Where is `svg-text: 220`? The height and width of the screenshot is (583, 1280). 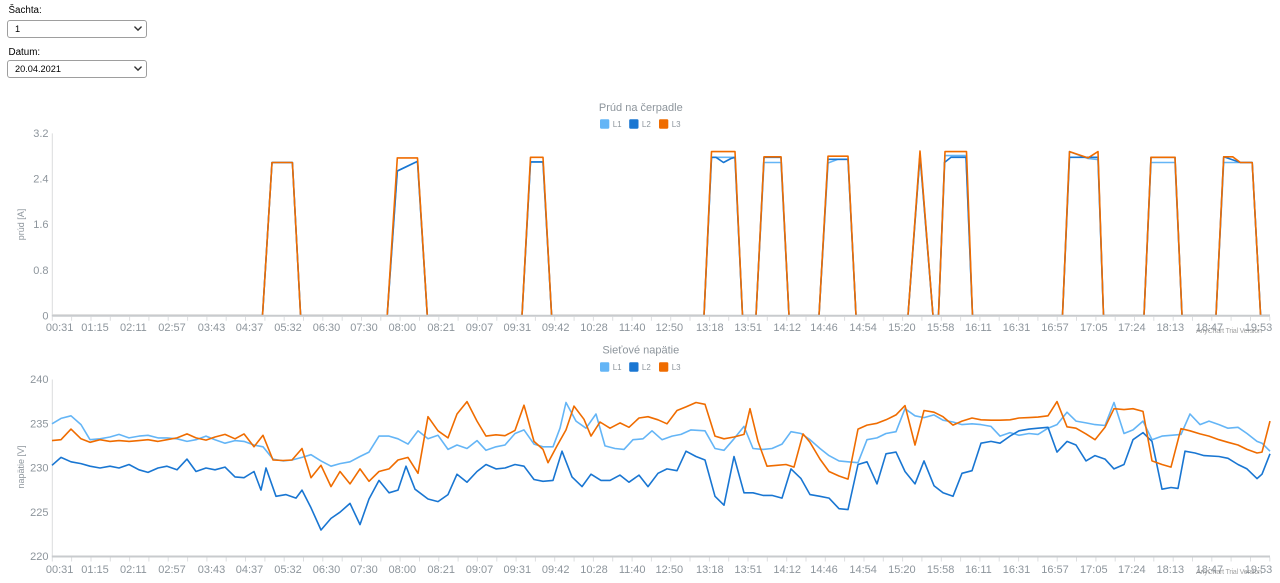
svg-text: 220 is located at coordinates (39, 557).